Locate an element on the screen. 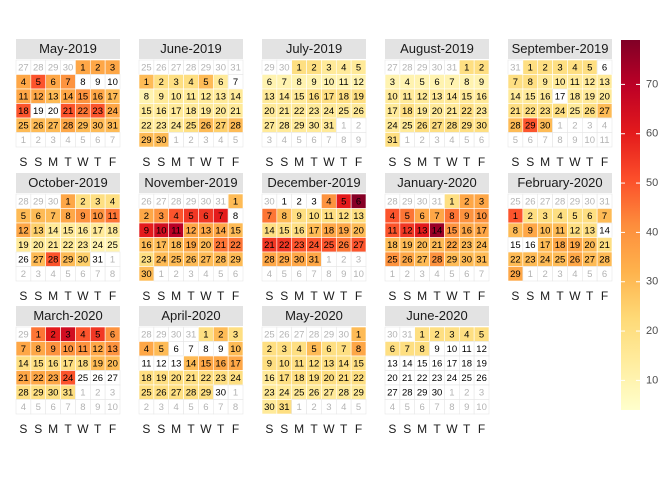 The image size is (672, 485). day-label: 13 is located at coordinates (392, 363).